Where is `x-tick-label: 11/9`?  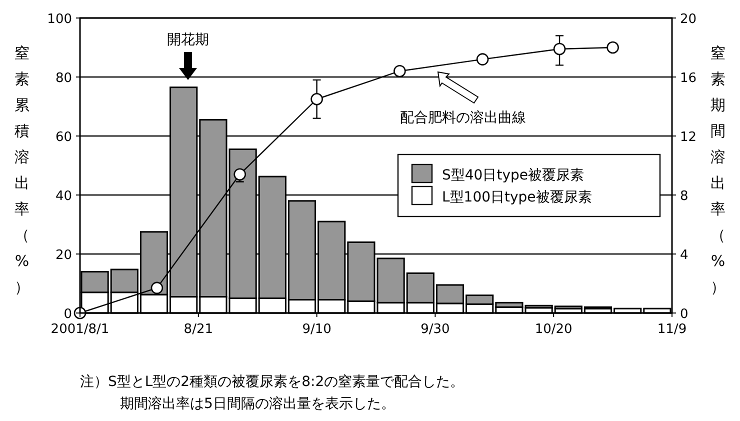 x-tick-label: 11/9 is located at coordinates (672, 329).